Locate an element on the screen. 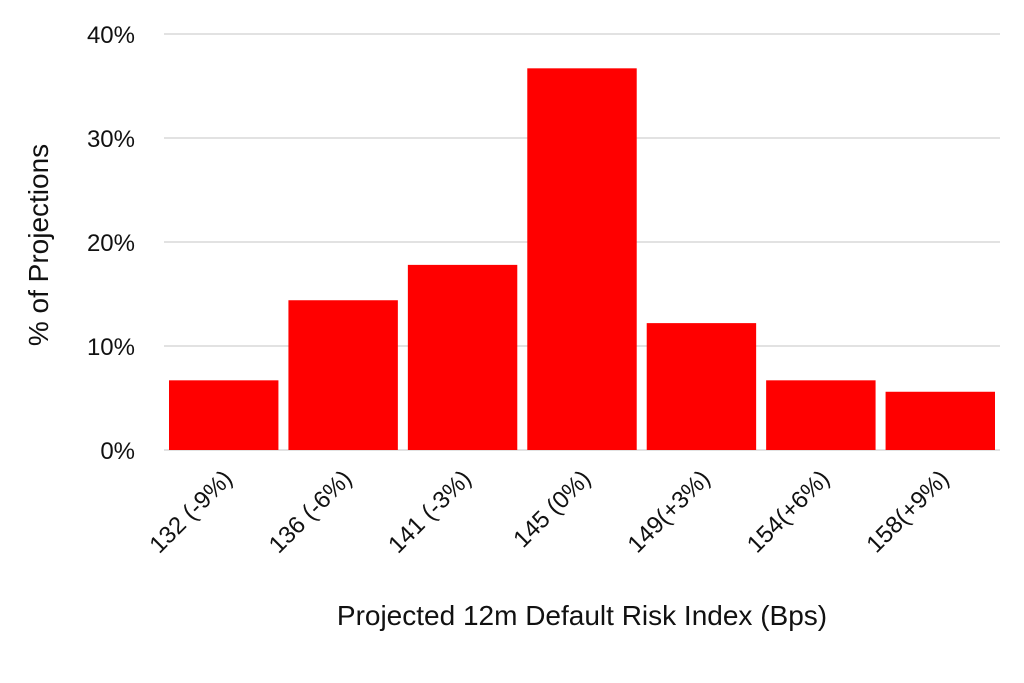 This screenshot has height=683, width=1024. x-tick-label: 132 (-9%) is located at coordinates (191, 512).